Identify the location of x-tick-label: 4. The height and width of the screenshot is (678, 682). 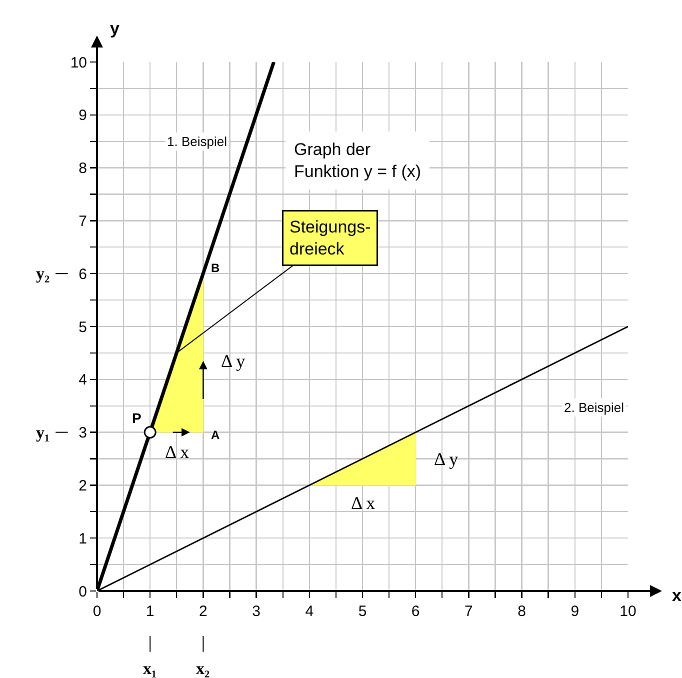
(309, 611).